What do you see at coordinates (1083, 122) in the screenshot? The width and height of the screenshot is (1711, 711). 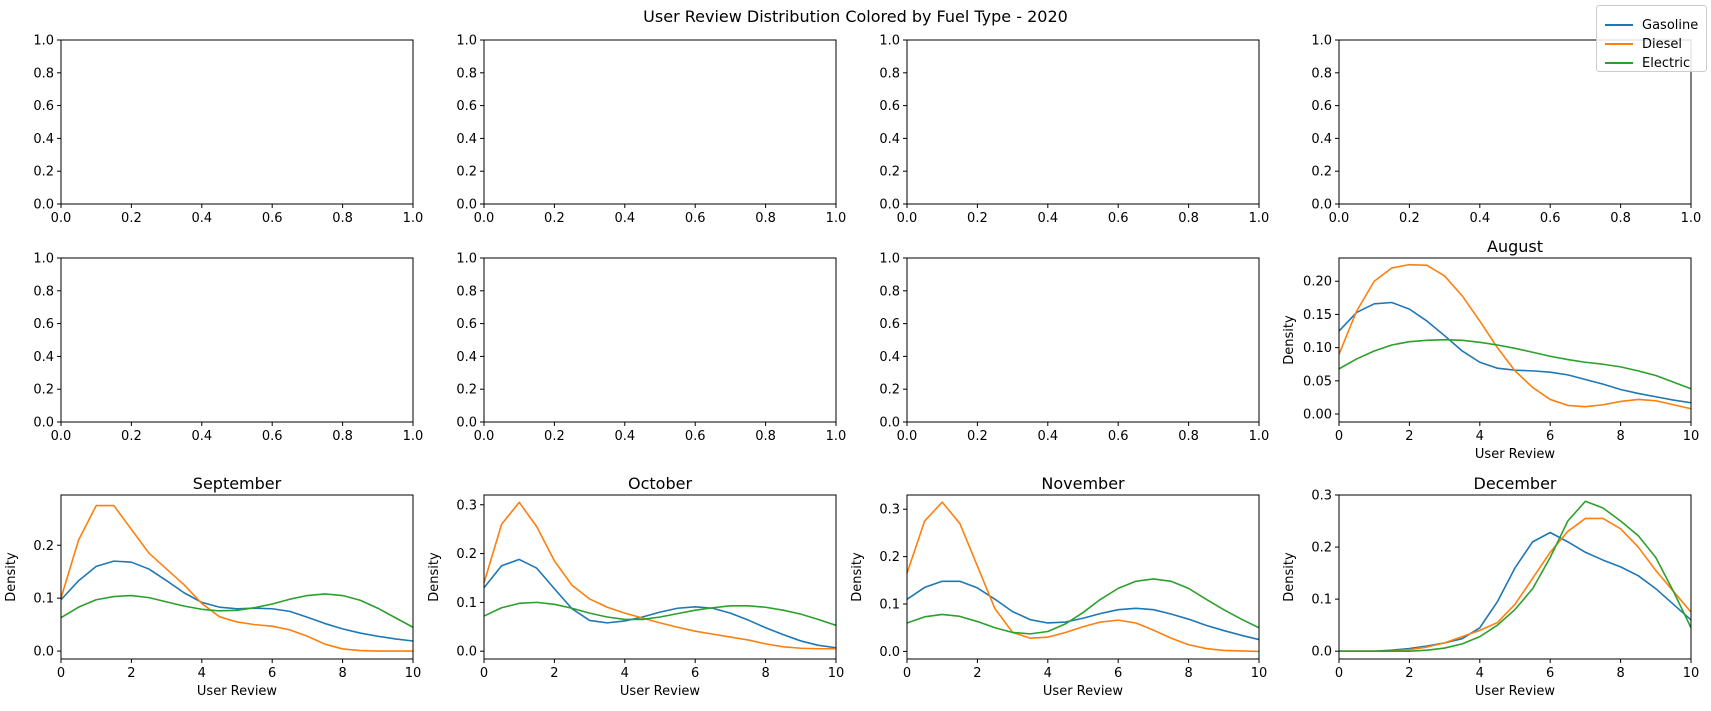 I see `panel-3-frame` at bounding box center [1083, 122].